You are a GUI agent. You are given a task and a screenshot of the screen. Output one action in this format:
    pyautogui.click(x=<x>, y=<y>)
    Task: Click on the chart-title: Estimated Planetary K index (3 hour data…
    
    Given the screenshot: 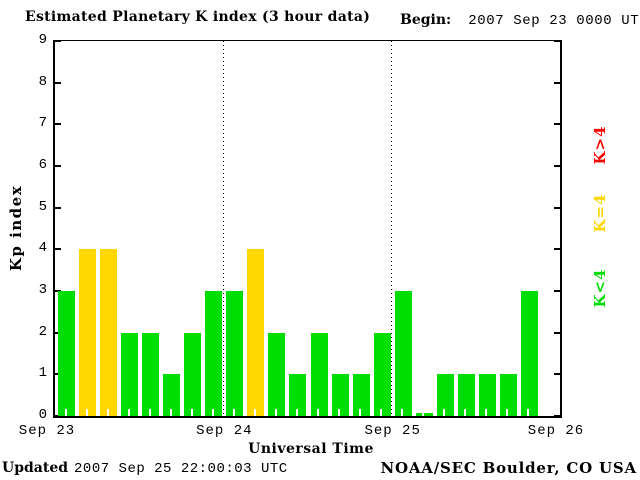 What is the action you would take?
    pyautogui.click(x=198, y=17)
    